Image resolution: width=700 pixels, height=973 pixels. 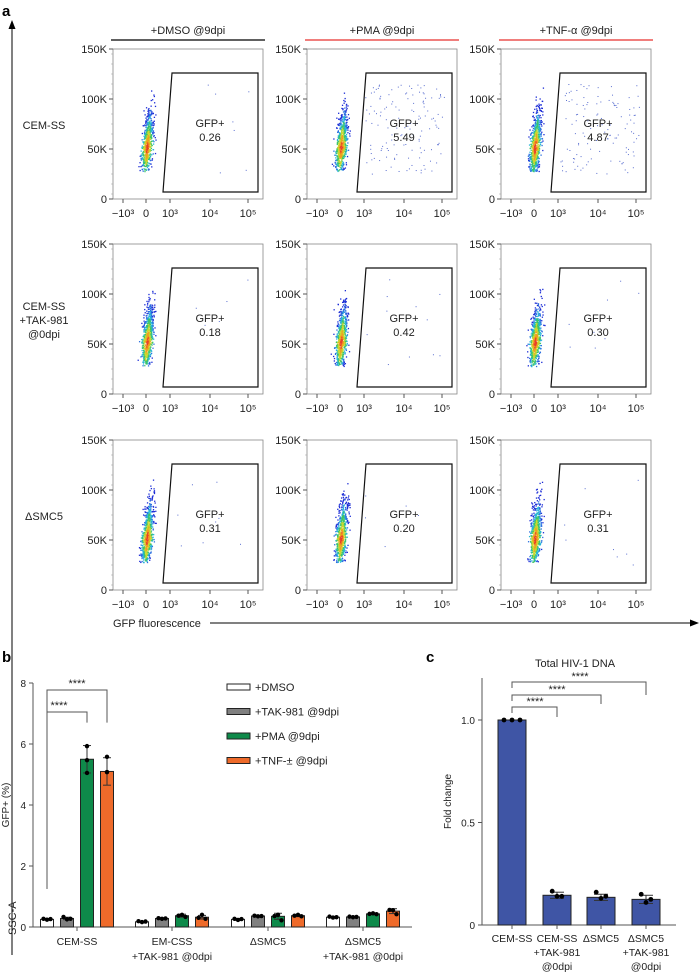 What do you see at coordinates (558, 214) in the screenshot?
I see `x-tick-label: 10³` at bounding box center [558, 214].